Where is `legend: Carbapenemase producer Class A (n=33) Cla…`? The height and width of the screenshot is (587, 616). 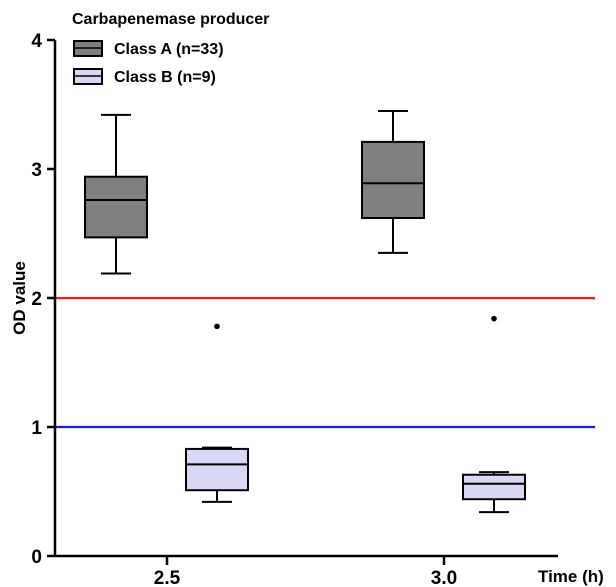
legend: Carbapenemase producer Class A (n=33) Cla… is located at coordinates (170, 48).